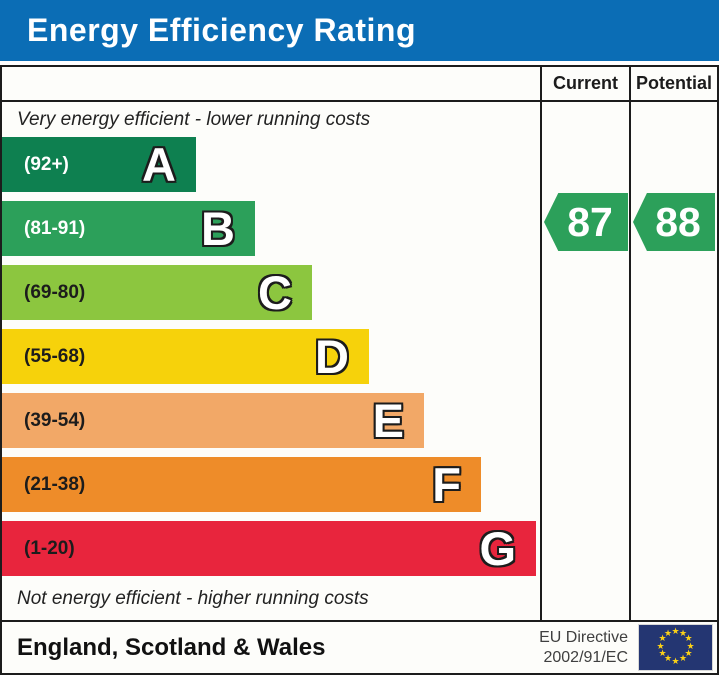 The image size is (719, 675). I want to click on column-divider-potential, so click(630, 344).